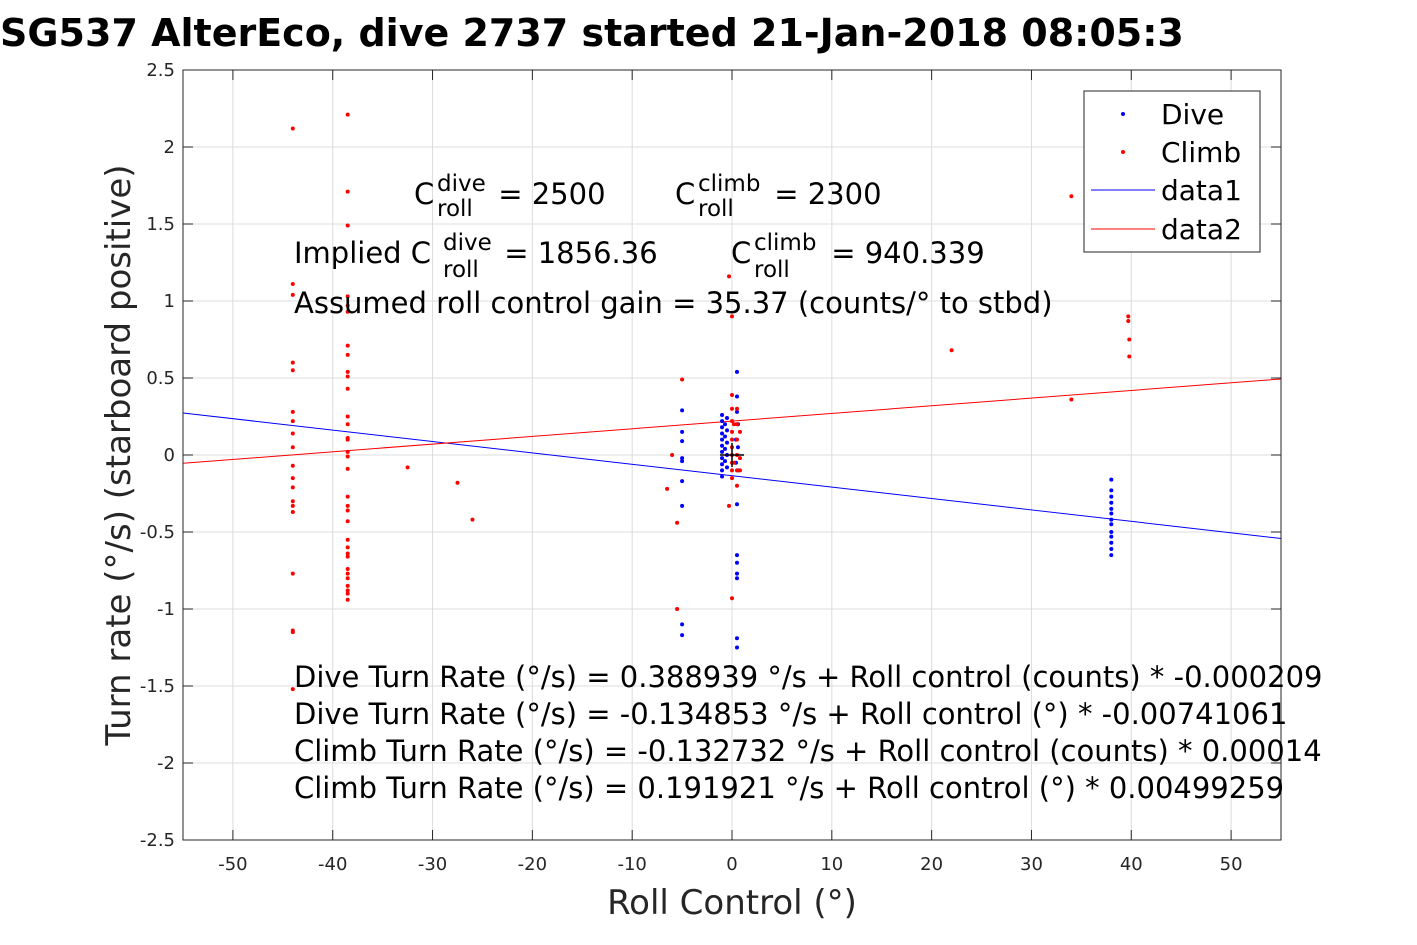 The height and width of the screenshot is (945, 1417). I want to click on legend-data1-label: data1, so click(1201, 190).